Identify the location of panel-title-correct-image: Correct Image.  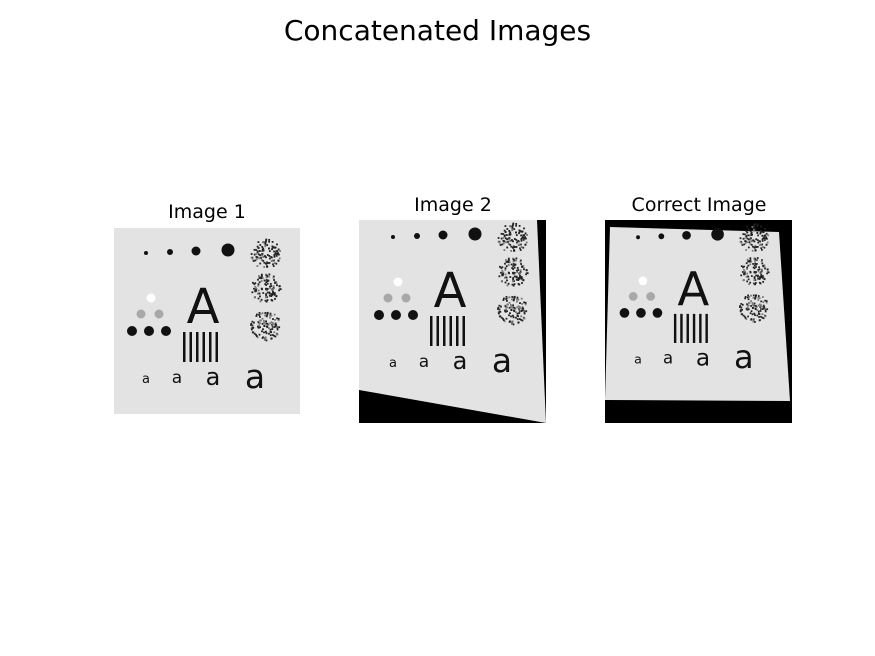
(699, 205).